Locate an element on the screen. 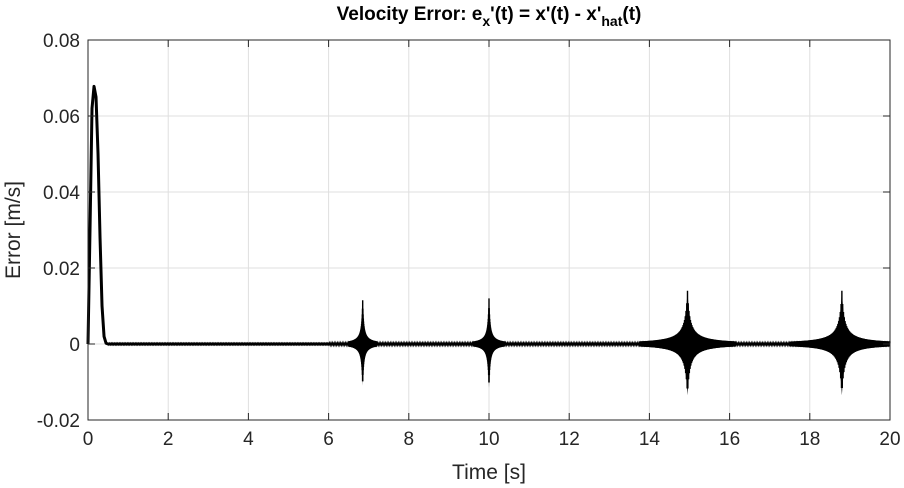 The width and height of the screenshot is (904, 488). y-tick-label: 0.08 is located at coordinates (61, 41).